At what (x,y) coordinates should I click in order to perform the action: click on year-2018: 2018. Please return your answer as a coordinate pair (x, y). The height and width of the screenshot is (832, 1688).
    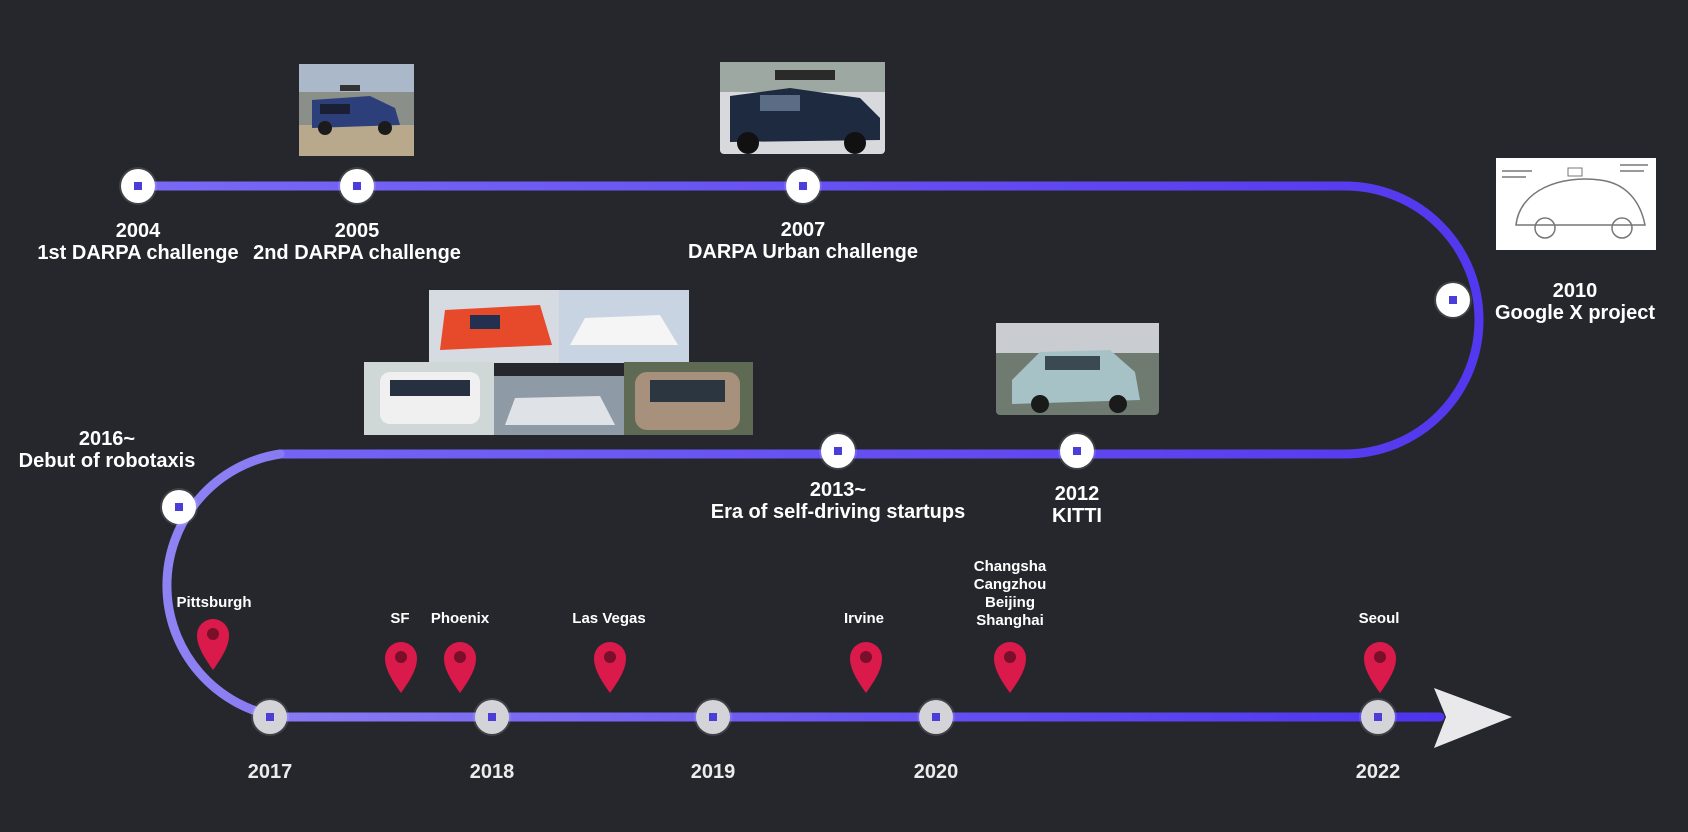
    Looking at the image, I should click on (492, 772).